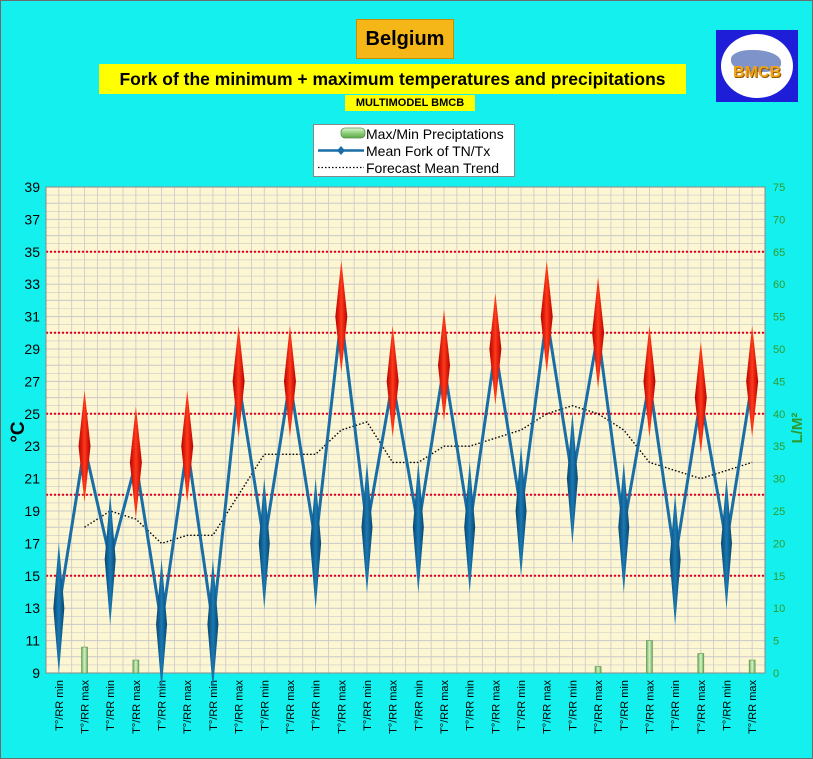 This screenshot has height=759, width=813. Describe the element at coordinates (776, 674) in the screenshot. I see `y2-tick-label: 0` at that location.